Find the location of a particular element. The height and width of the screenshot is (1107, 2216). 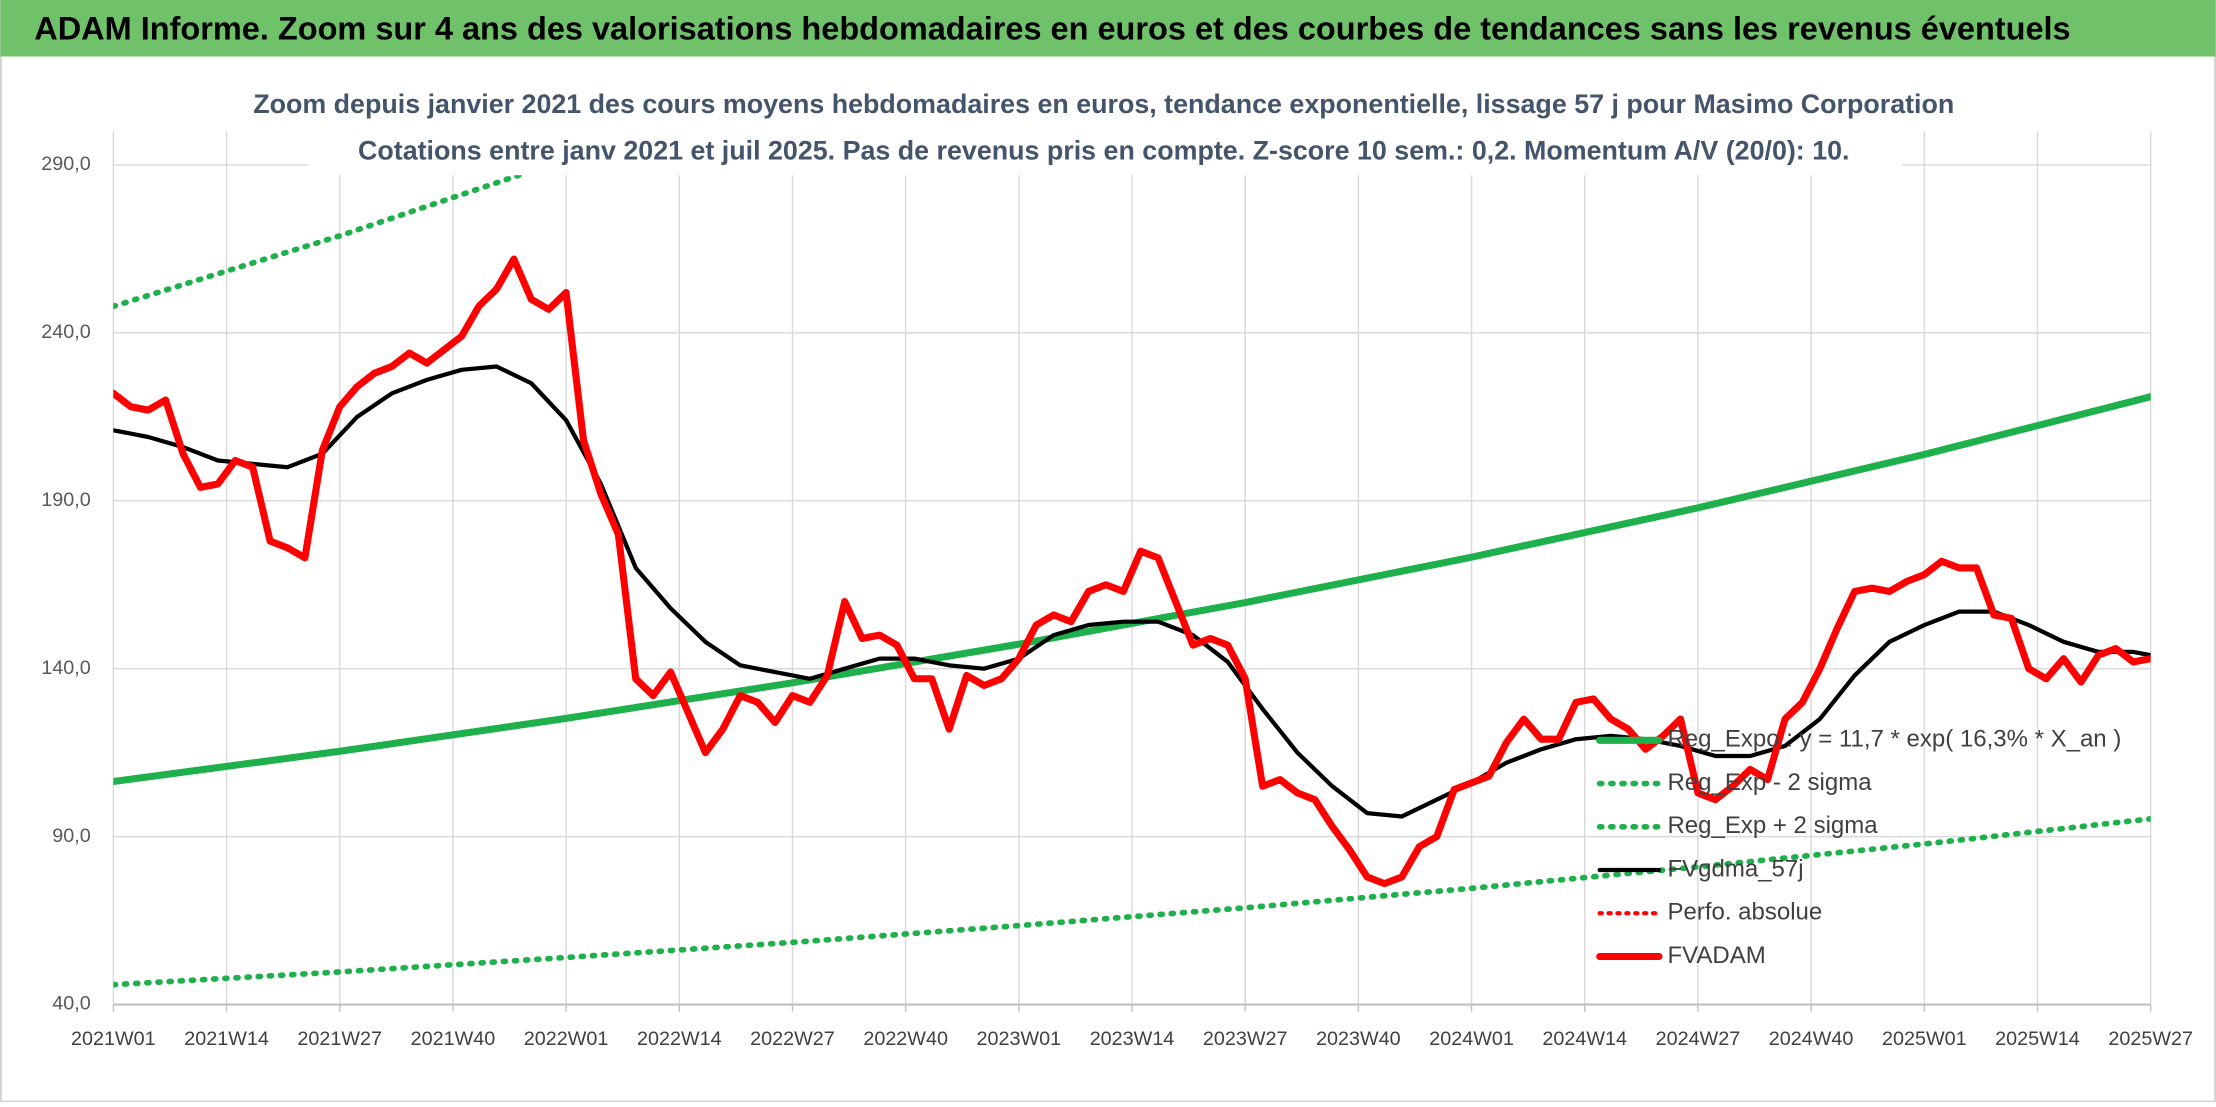

y-tick-label: 290,0 is located at coordinates (65, 164).